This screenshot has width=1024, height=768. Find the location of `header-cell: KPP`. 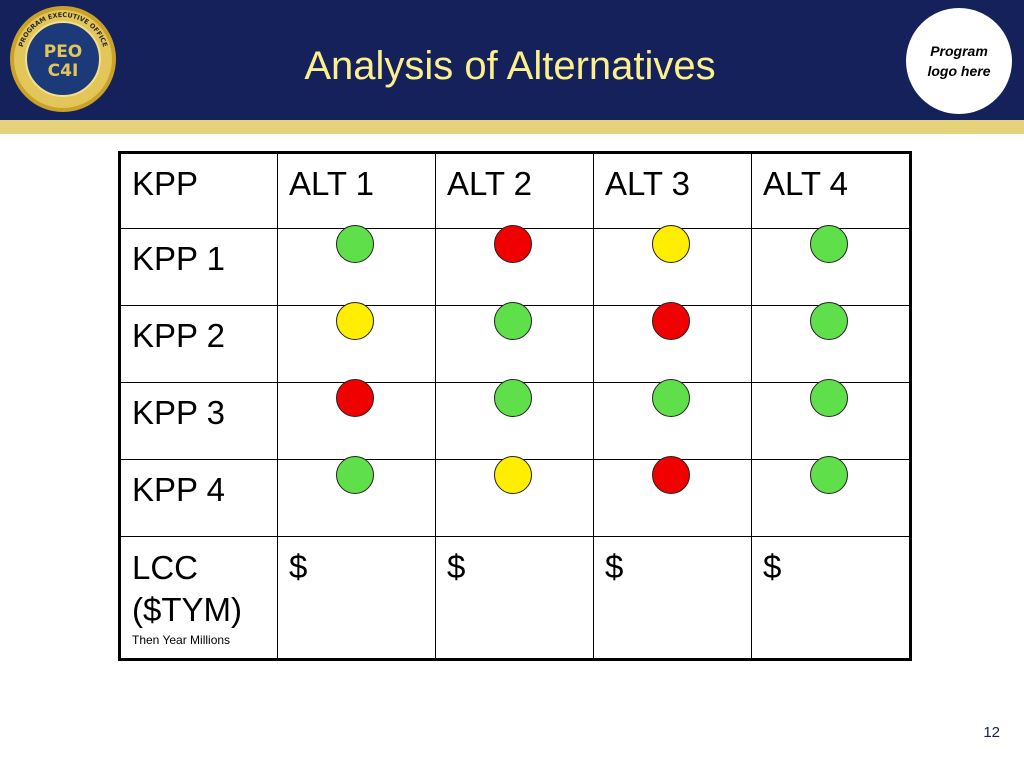

header-cell: KPP is located at coordinates (198, 190).